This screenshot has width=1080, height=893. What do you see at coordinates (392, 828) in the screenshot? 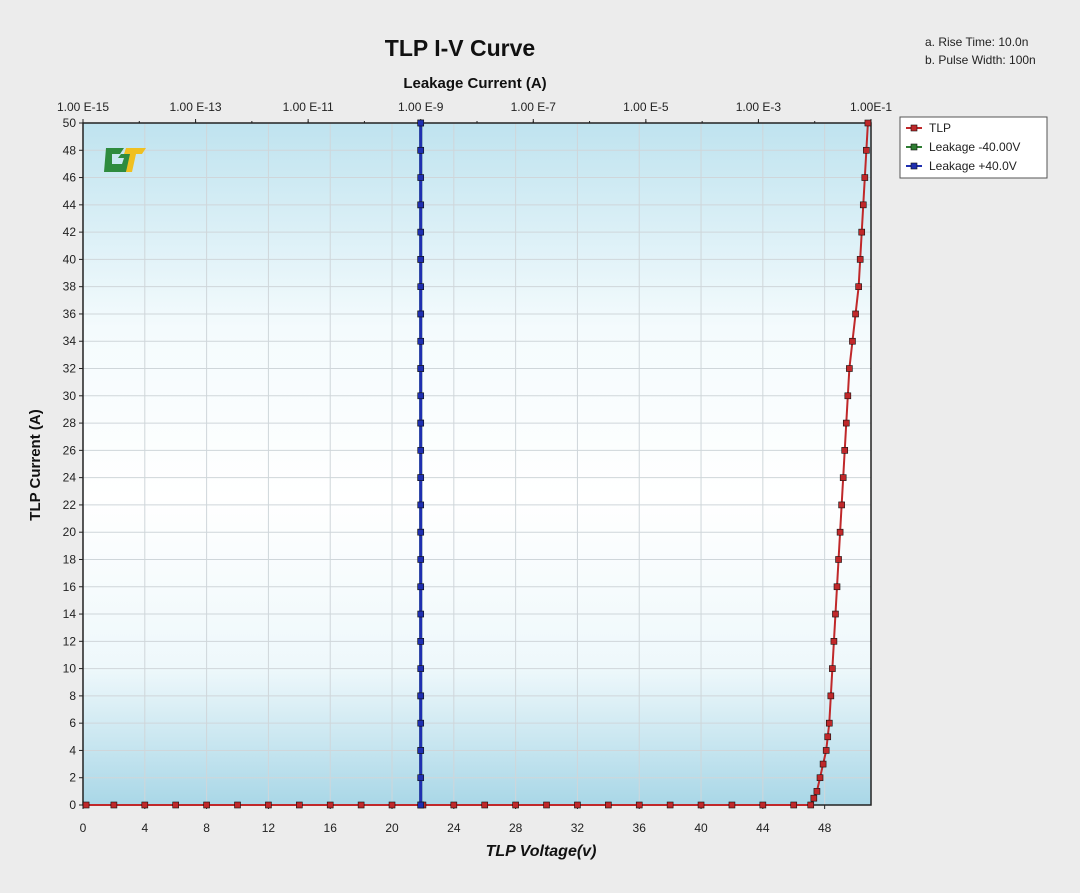
I see `x-tick-label: 20` at bounding box center [392, 828].